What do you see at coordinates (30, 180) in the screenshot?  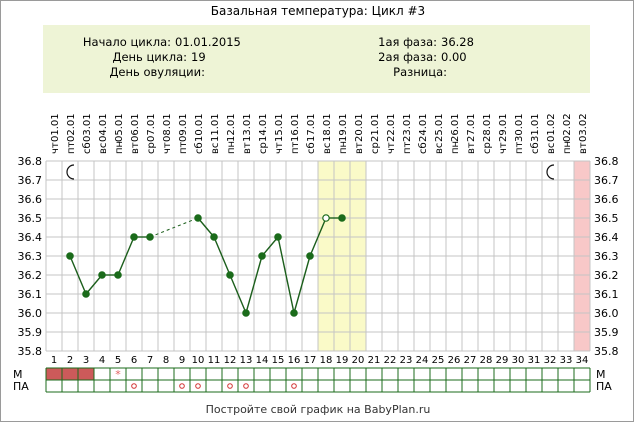 I see `y-tick-left: 36.7` at bounding box center [30, 180].